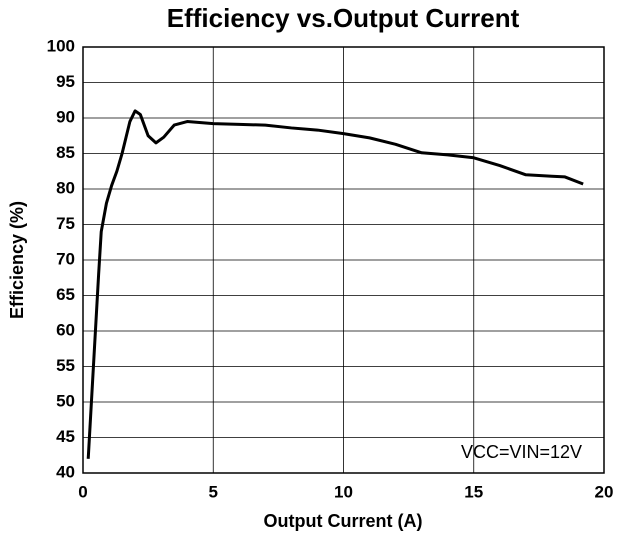 Image resolution: width=618 pixels, height=536 pixels. Describe the element at coordinates (65, 187) in the screenshot. I see `y-tick-label: 80` at that location.